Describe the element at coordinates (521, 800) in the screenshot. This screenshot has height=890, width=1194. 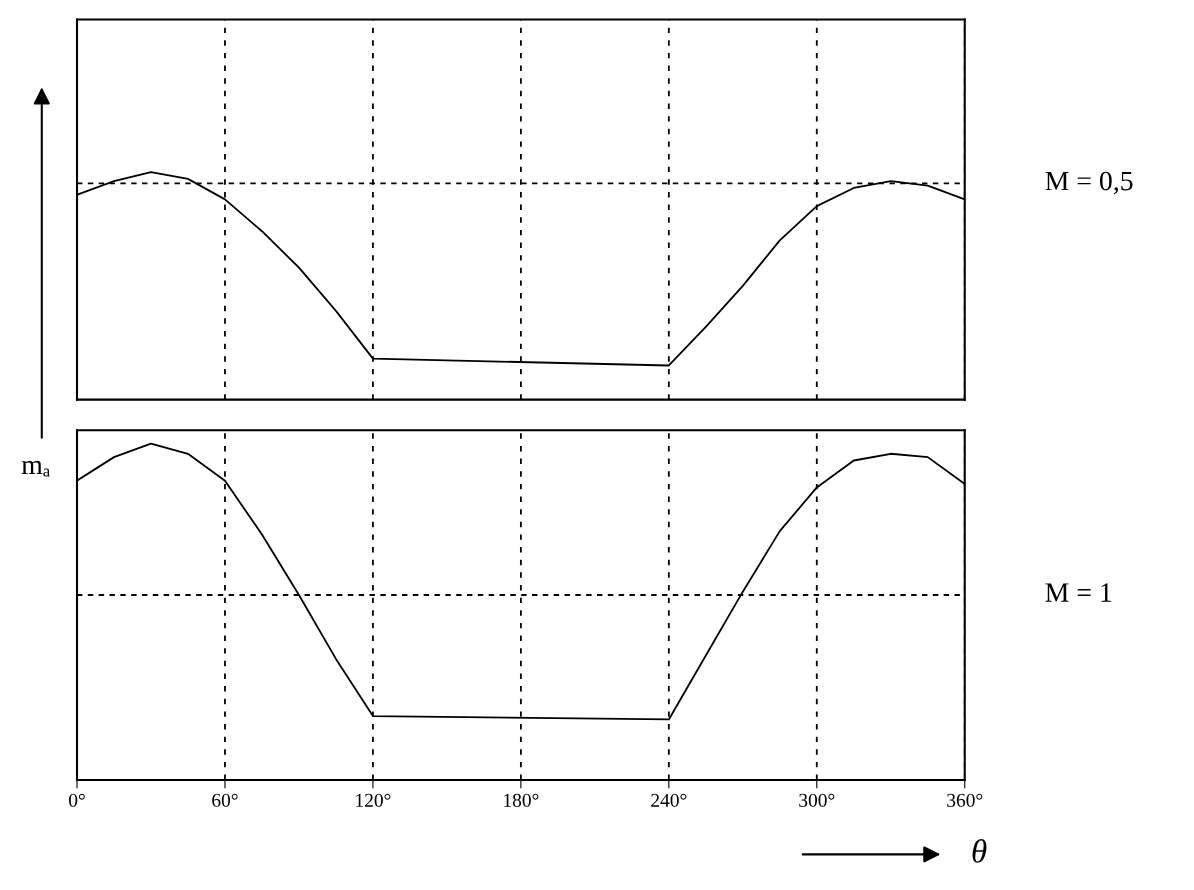
I see `x-tick-label: 180°` at that location.